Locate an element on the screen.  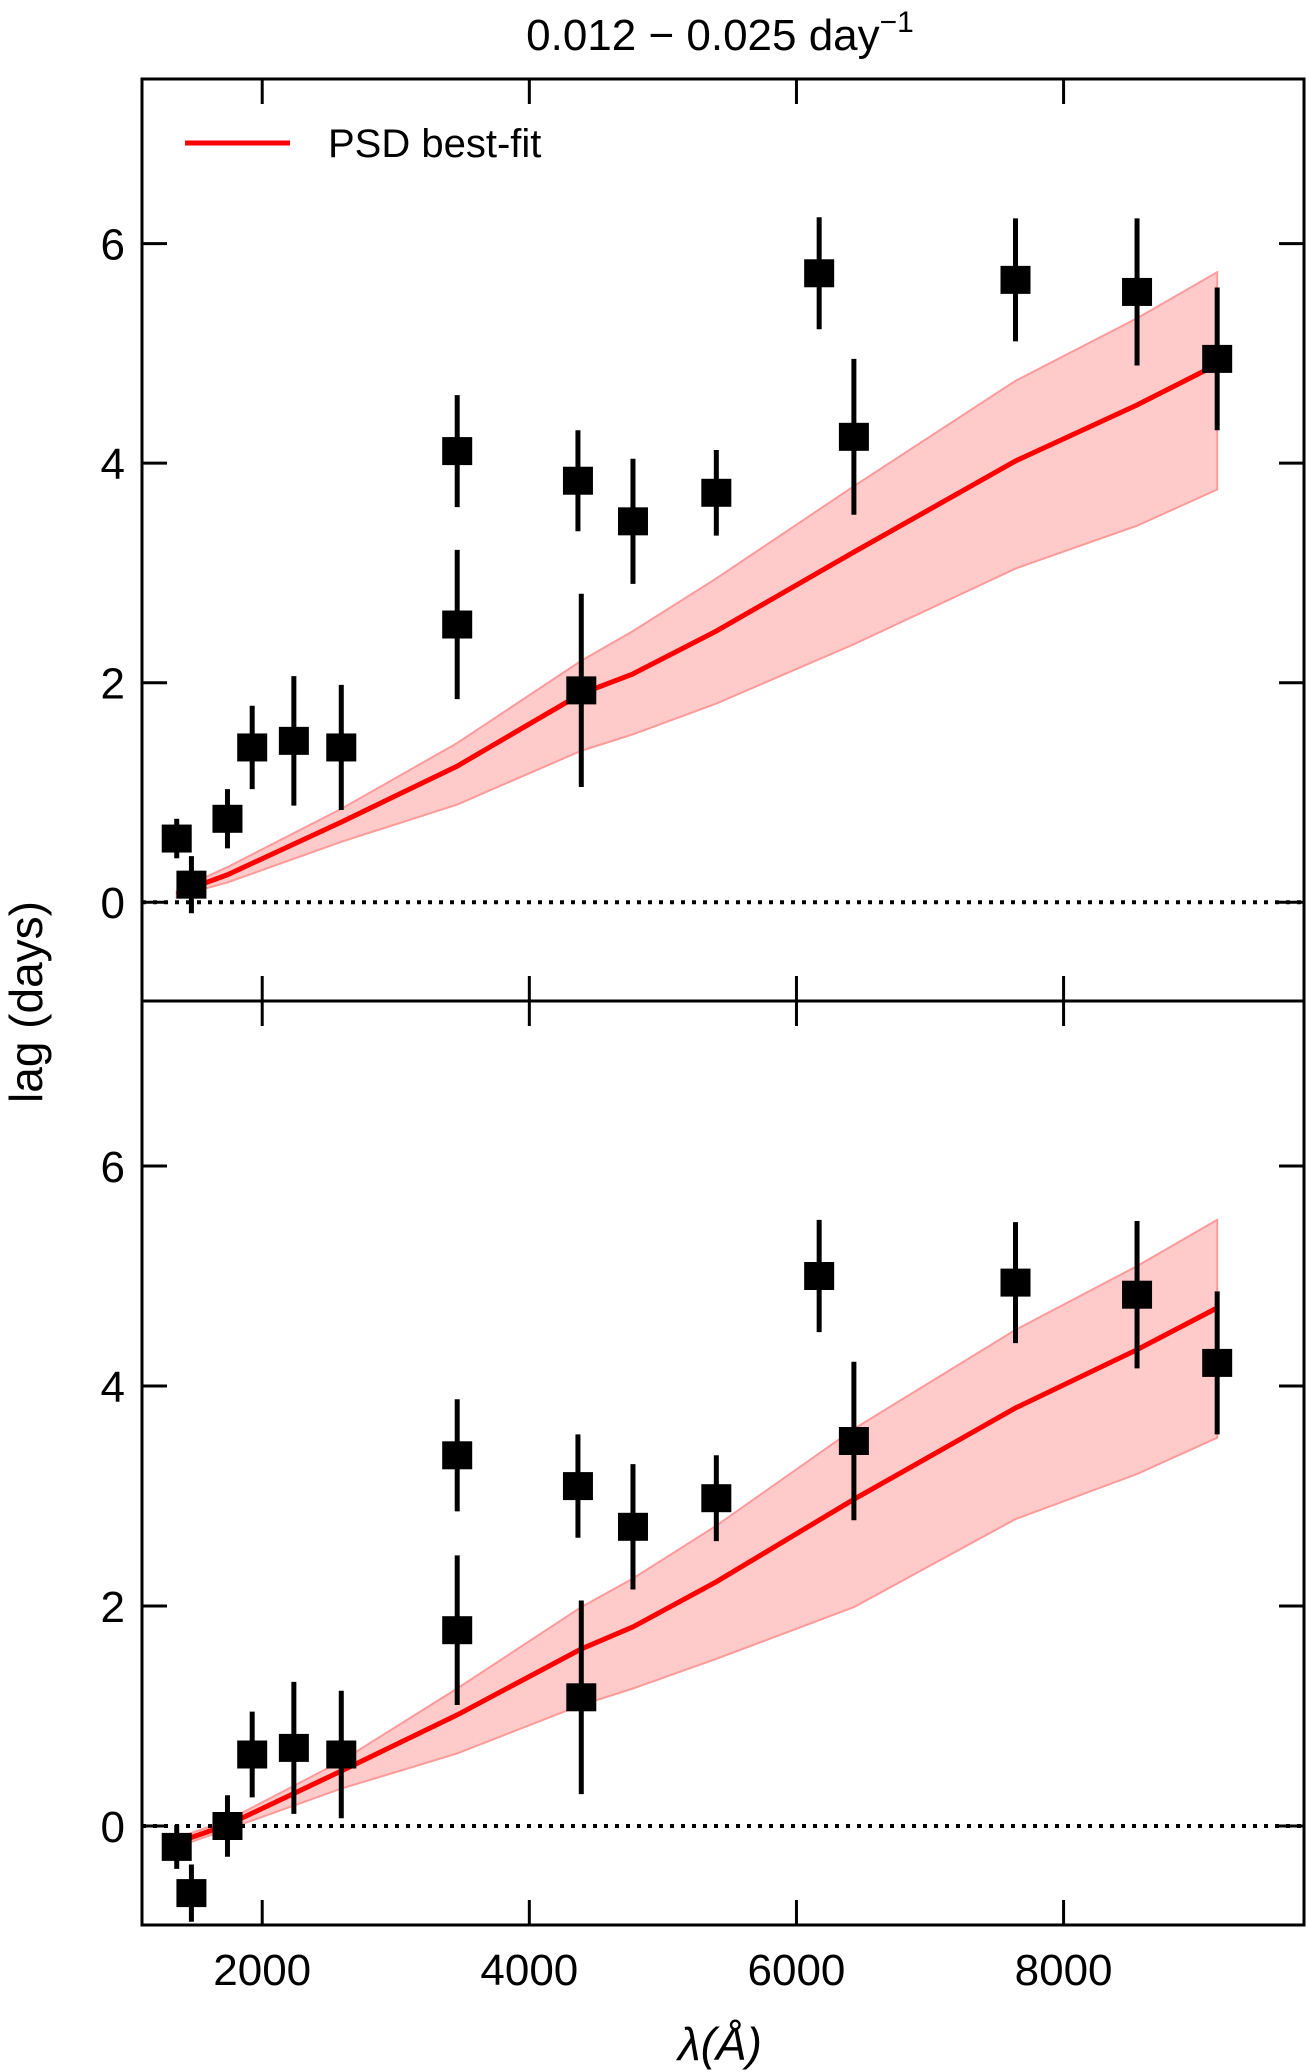
legend: PSD best-fit is located at coordinates (363, 144).